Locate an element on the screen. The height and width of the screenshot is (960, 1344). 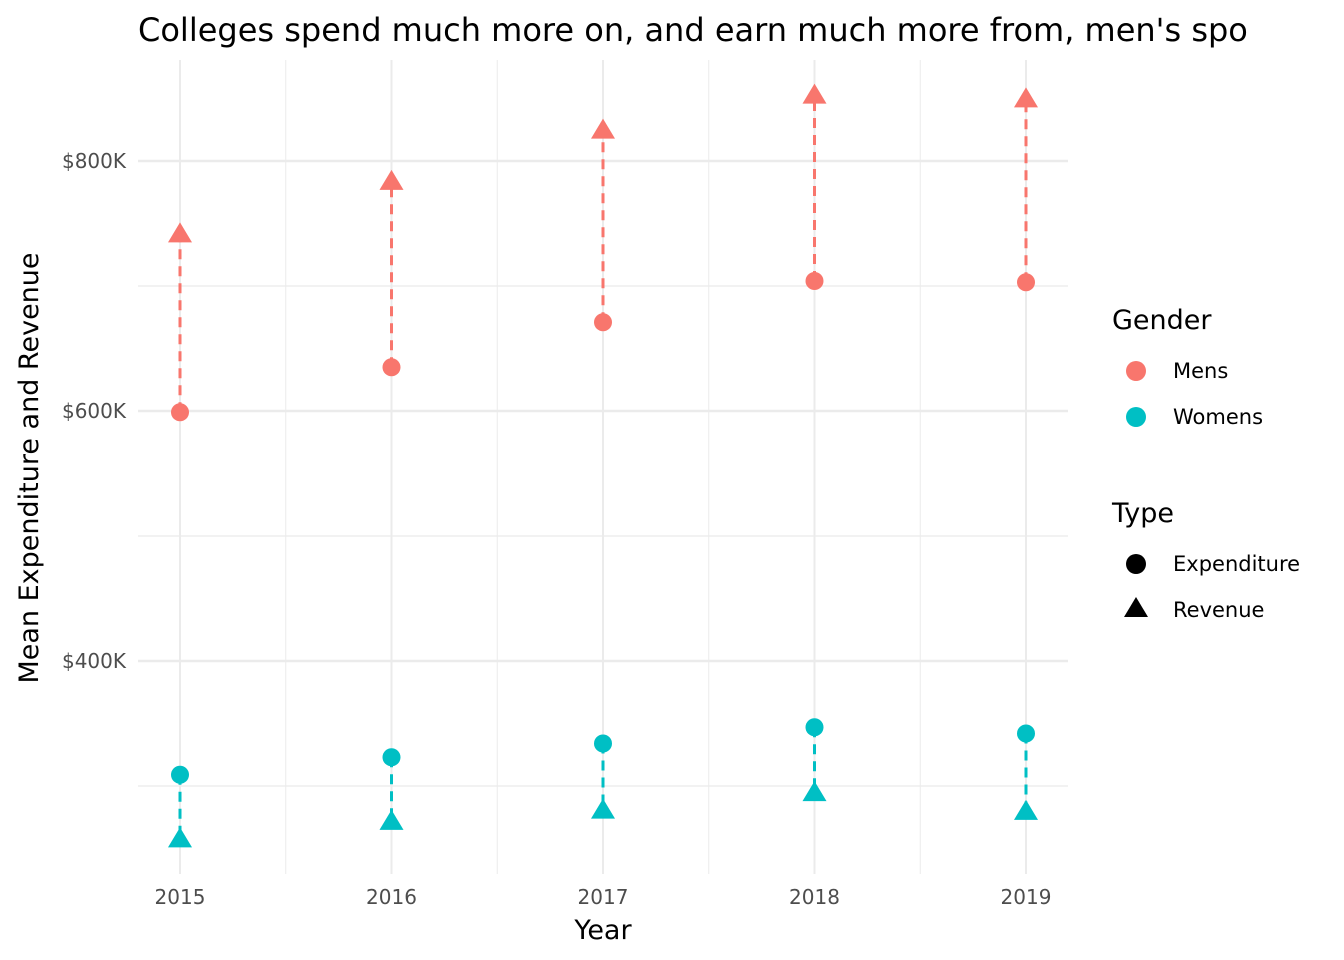
legend-gender-title: Gender is located at coordinates (1162, 320).